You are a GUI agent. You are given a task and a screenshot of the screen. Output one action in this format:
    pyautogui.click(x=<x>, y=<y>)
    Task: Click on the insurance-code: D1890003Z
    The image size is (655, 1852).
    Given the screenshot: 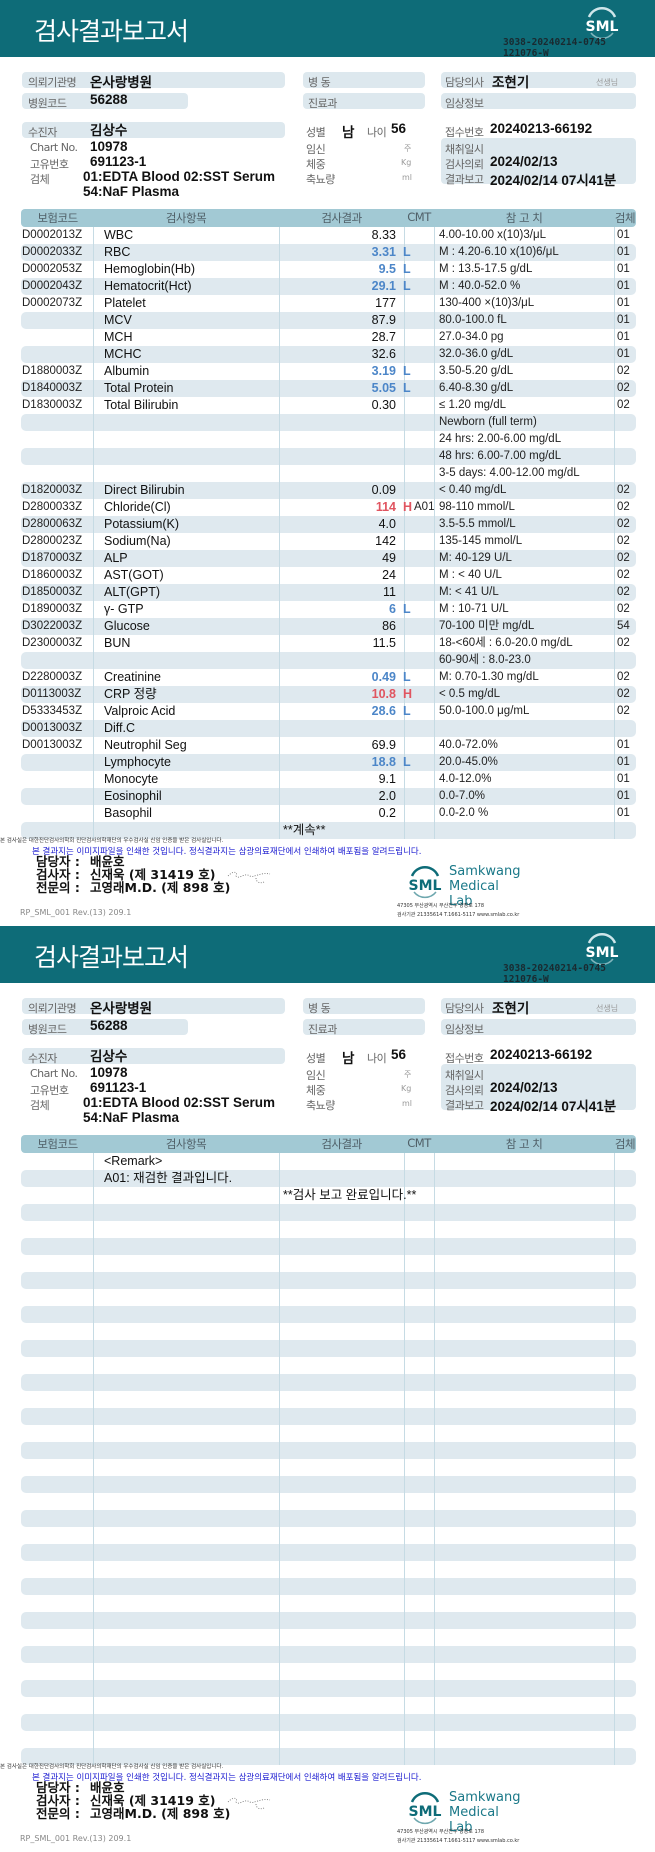 What is the action you would take?
    pyautogui.click(x=52, y=609)
    